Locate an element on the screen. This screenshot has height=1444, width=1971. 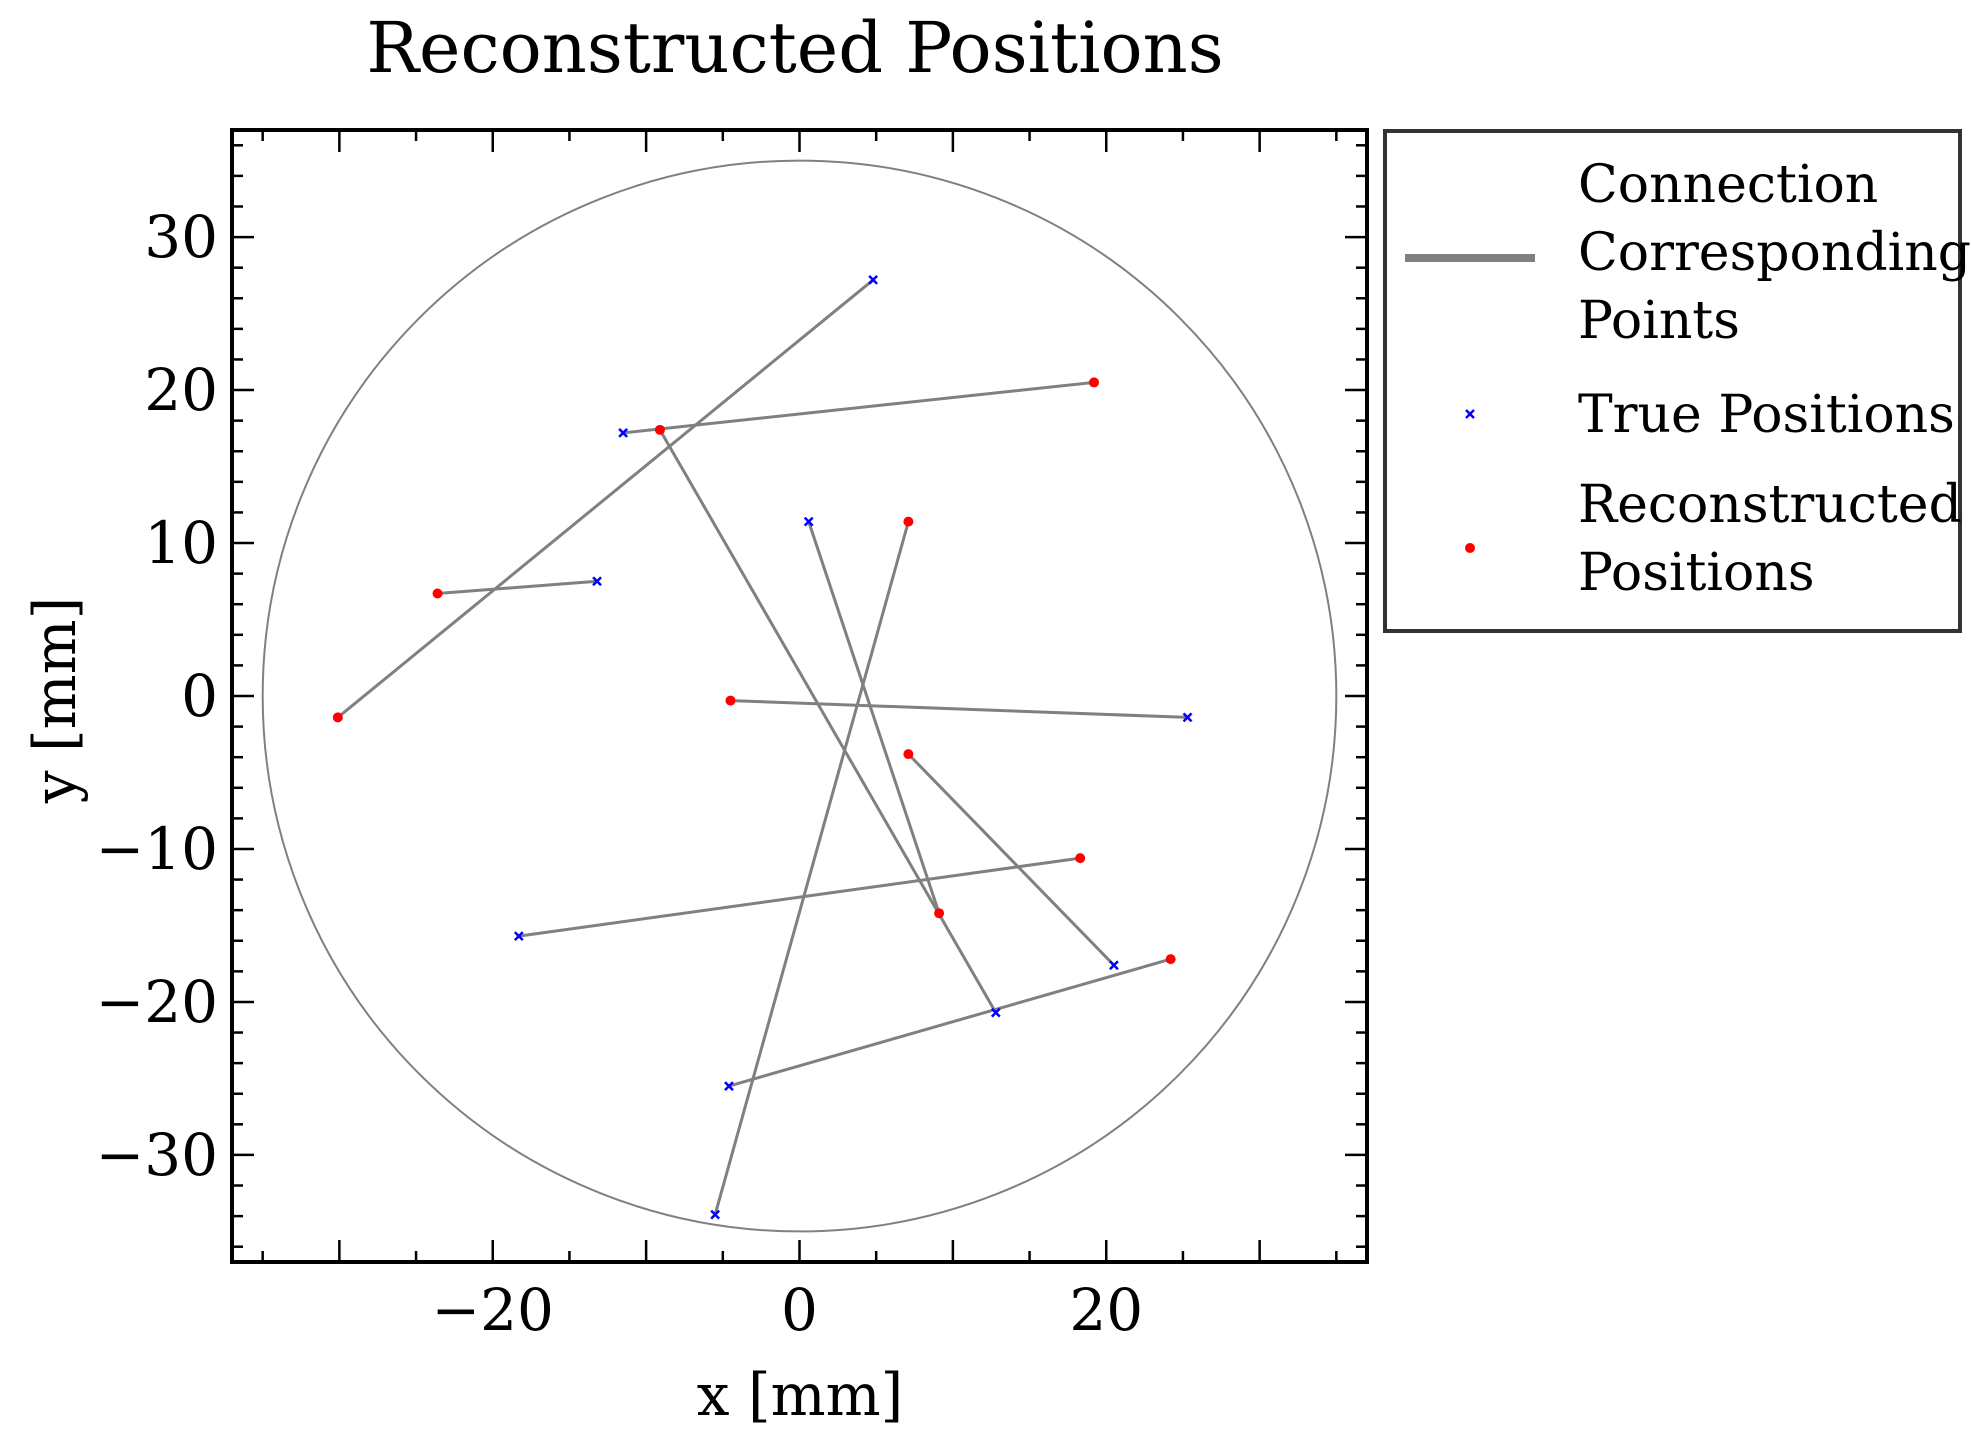
chart-title: Reconstructed Positions is located at coordinates (794, 48).